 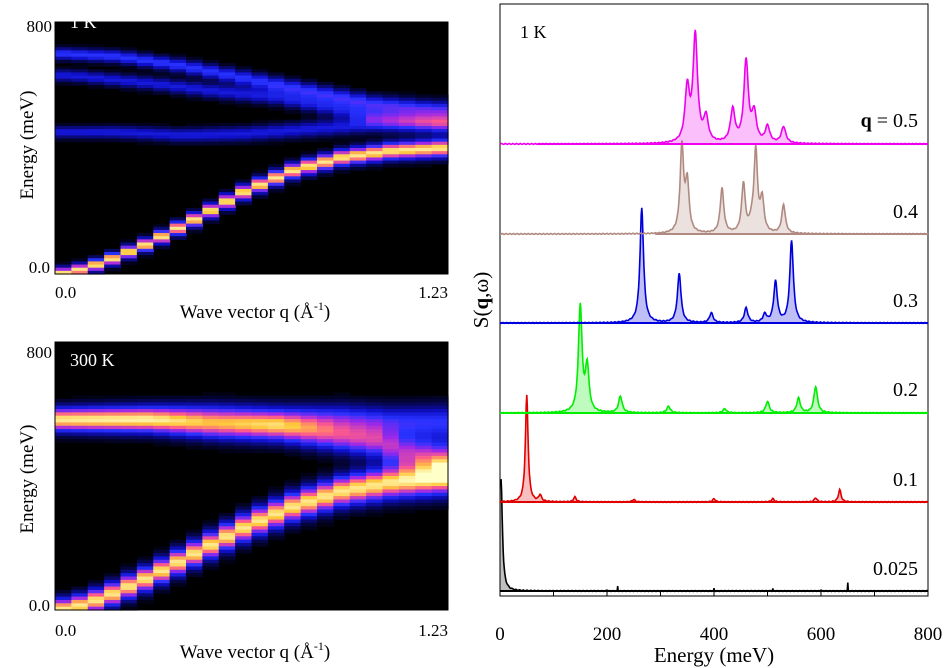 I want to click on spectra-panel-label: 1 K, so click(x=533, y=32).